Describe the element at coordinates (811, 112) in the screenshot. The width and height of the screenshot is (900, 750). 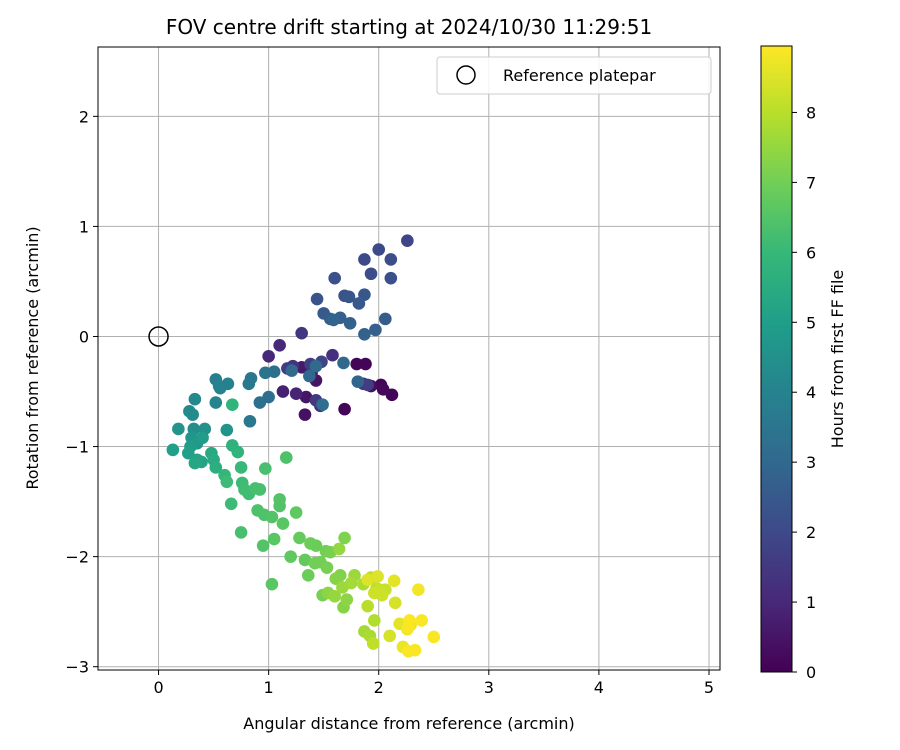
I see `colorbar-tick-label: 8` at that location.